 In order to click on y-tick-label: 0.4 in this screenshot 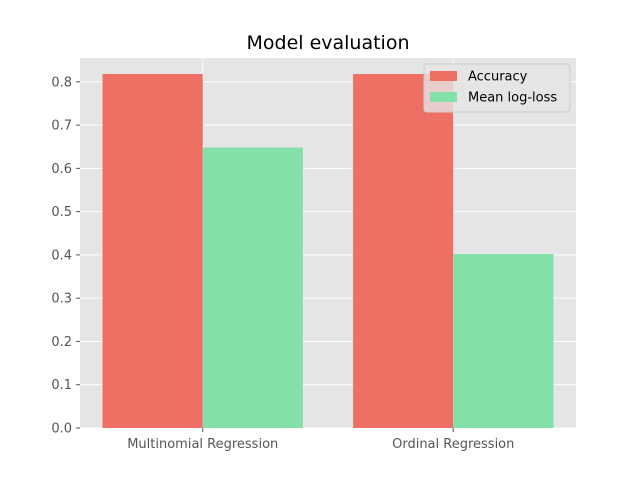, I will do `click(61, 255)`.